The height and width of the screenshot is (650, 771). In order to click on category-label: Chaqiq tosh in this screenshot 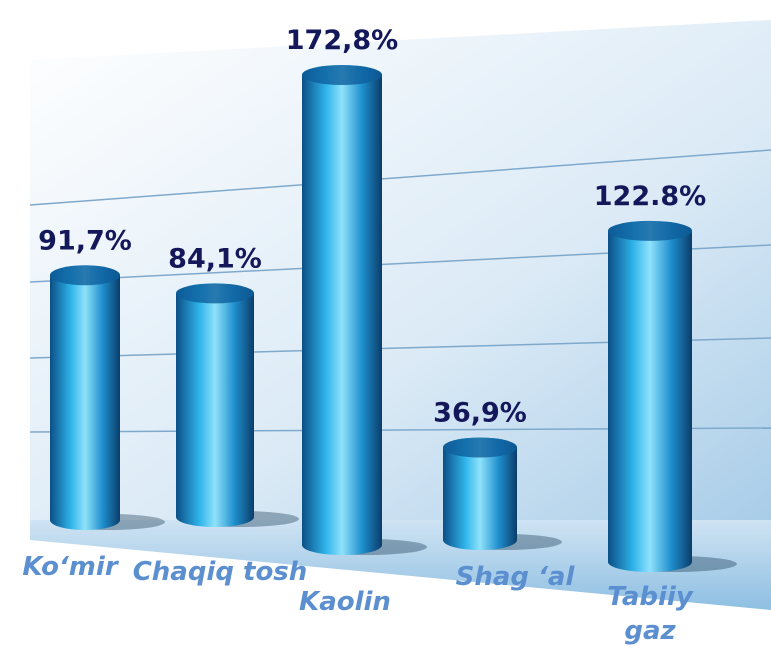, I will do `click(220, 572)`.